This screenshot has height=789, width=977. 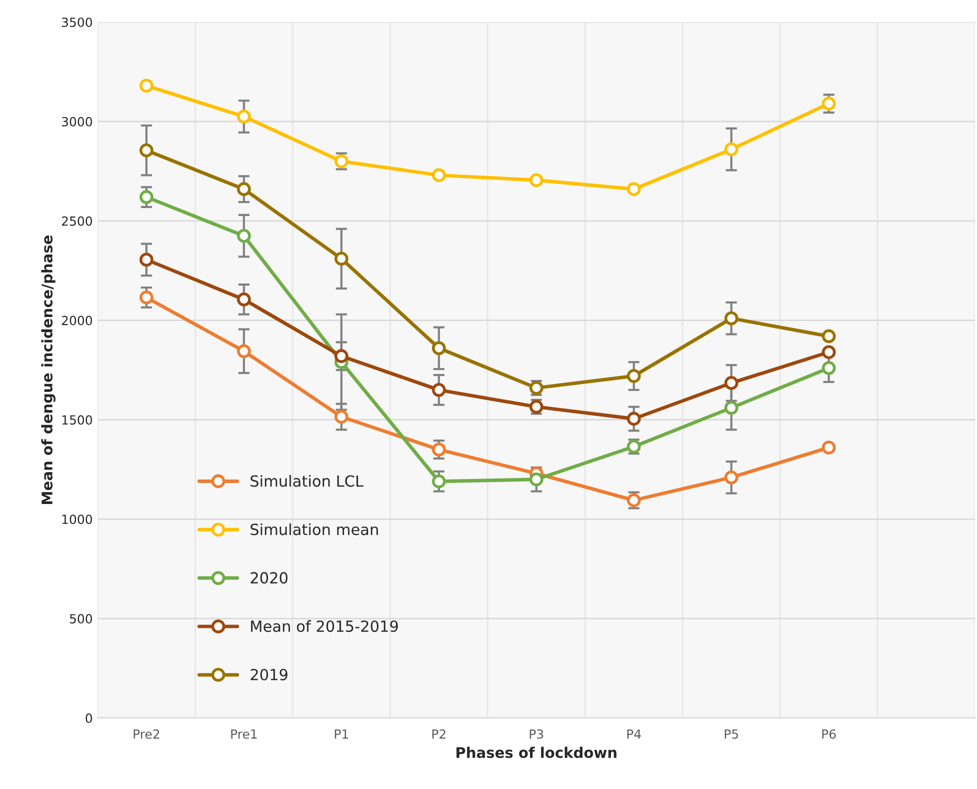 What do you see at coordinates (341, 734) in the screenshot?
I see `x-tick-label: P1` at bounding box center [341, 734].